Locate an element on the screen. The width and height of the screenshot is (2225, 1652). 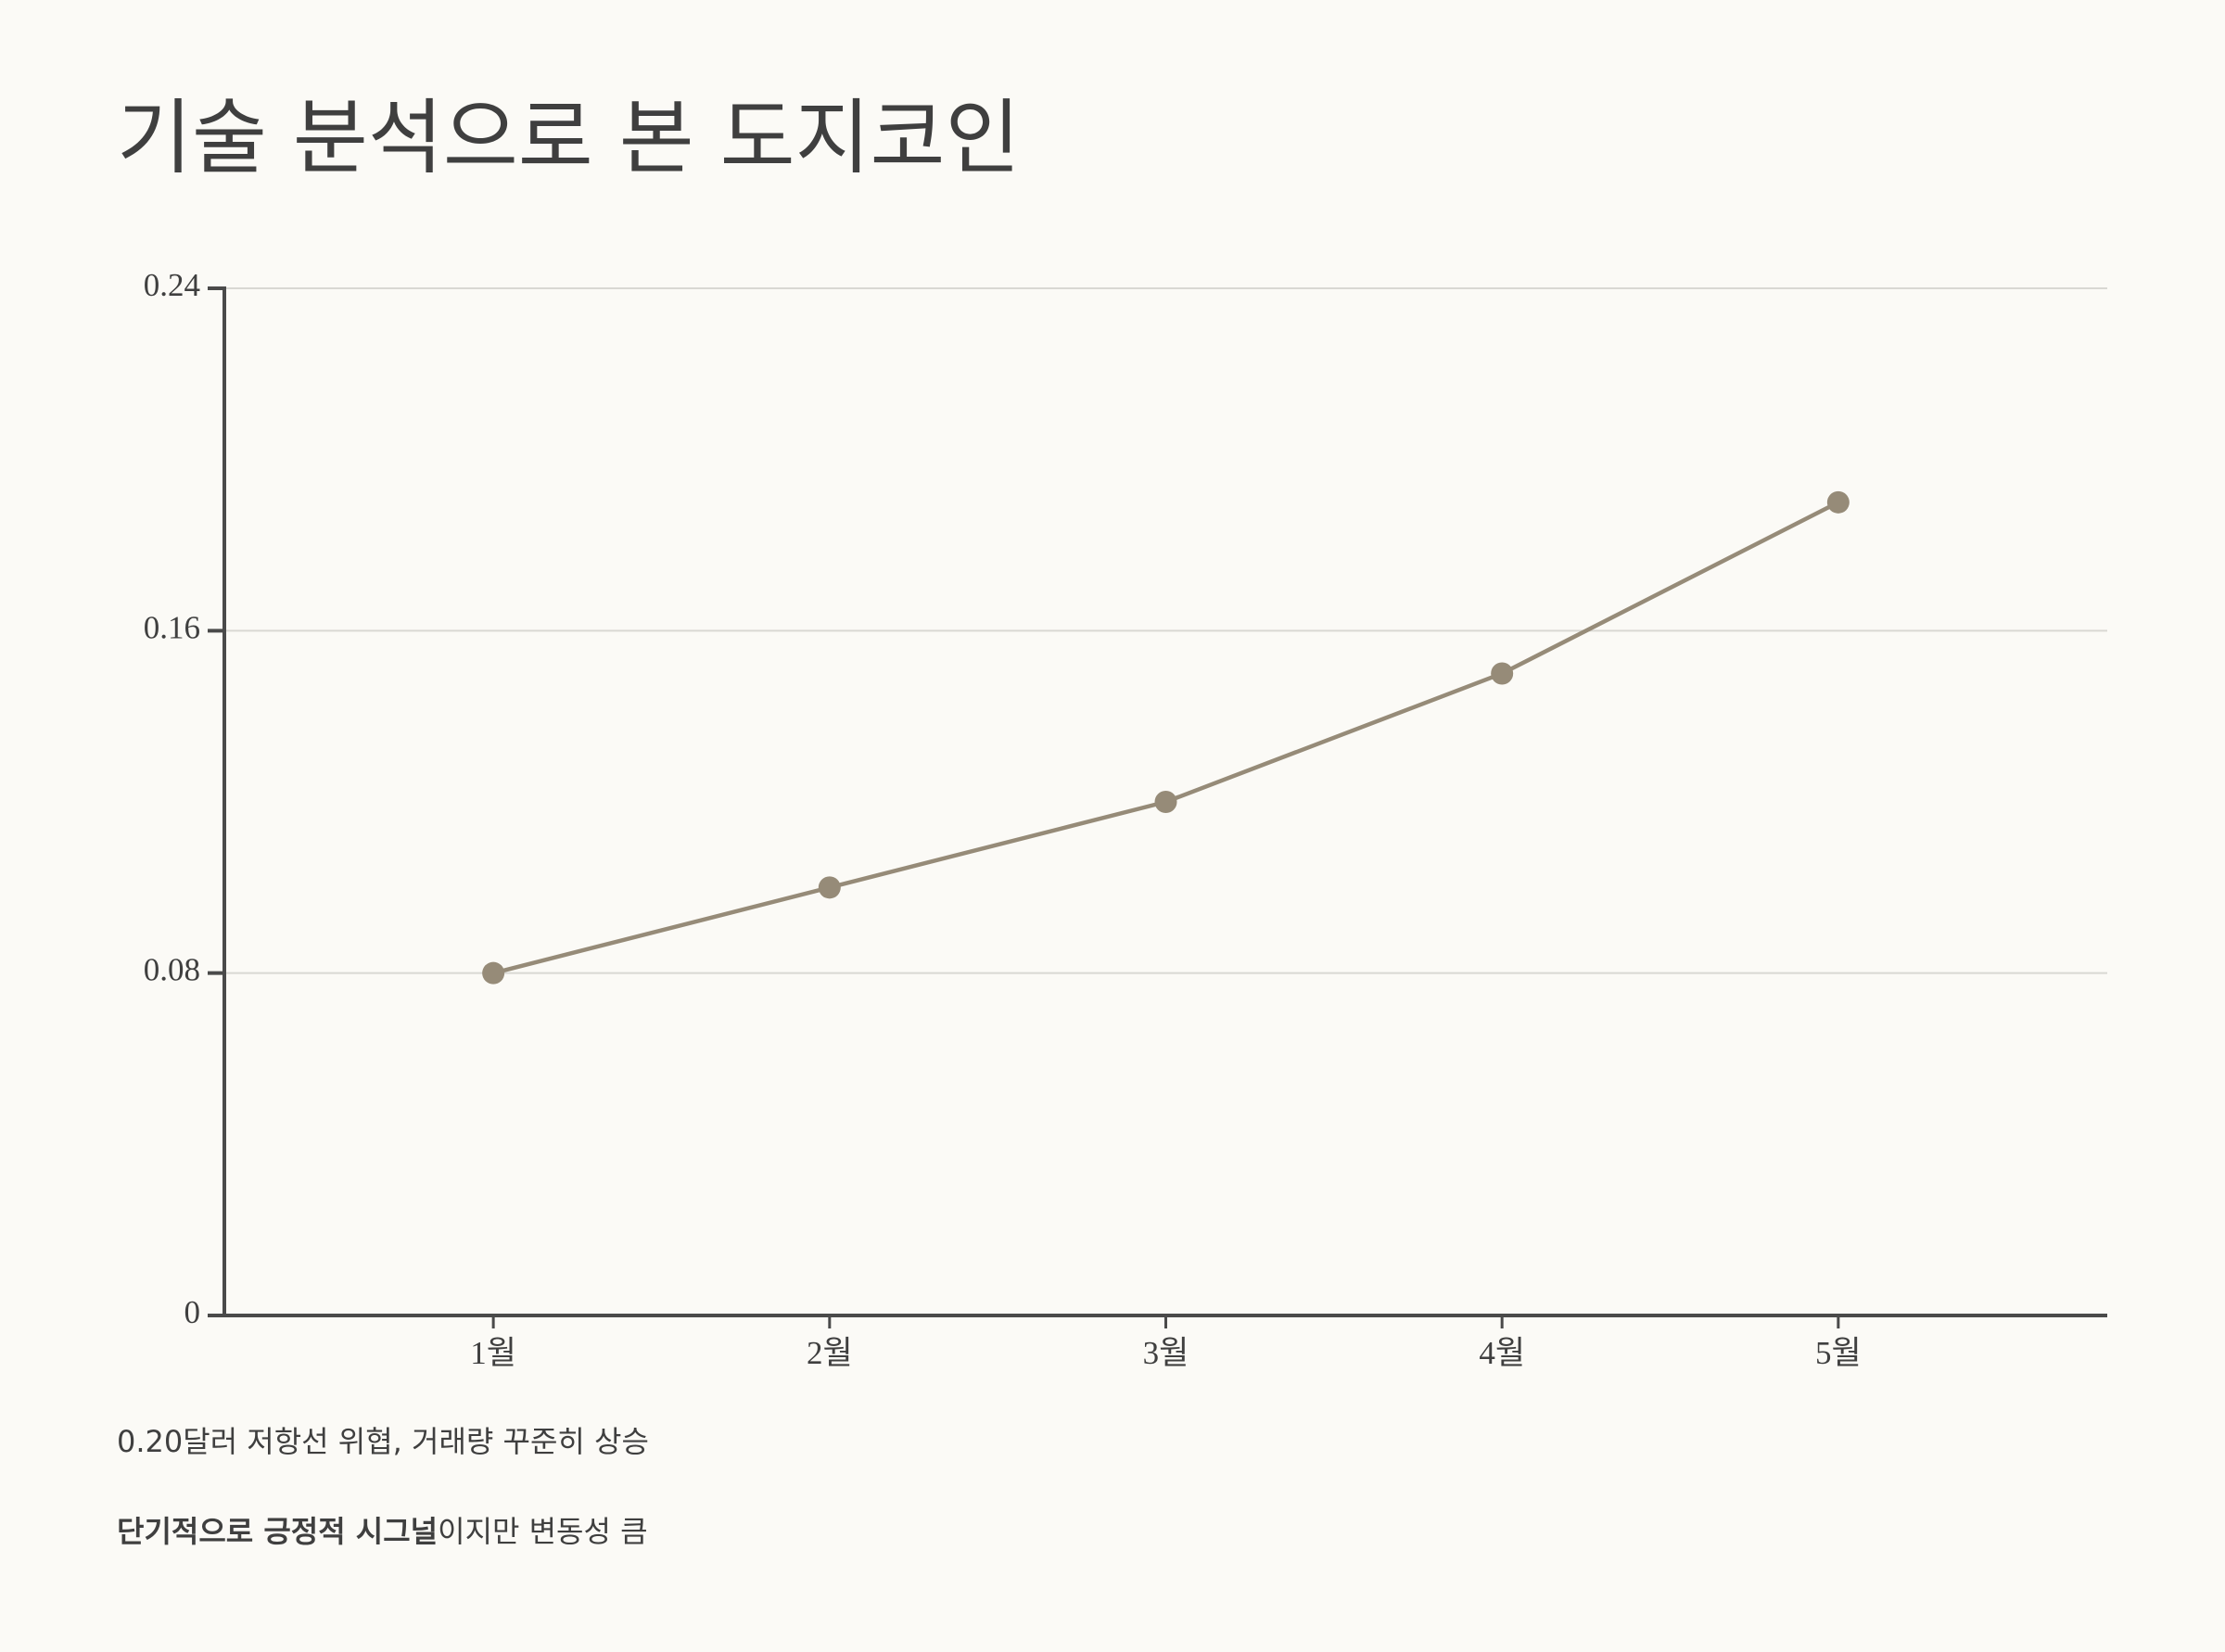
annotation: 0.20달러 저항선 위협, 거래량 꾸준히 상승 is located at coordinates (383, 1441).